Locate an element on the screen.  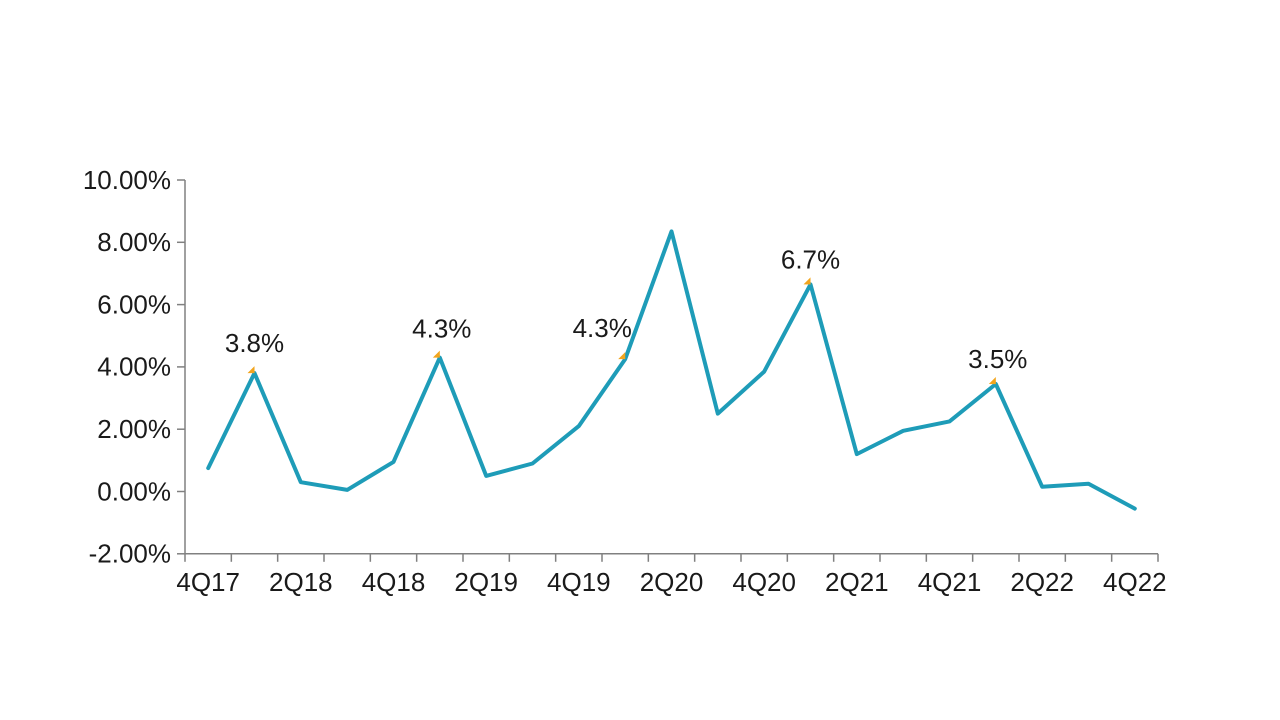
y-axis-tick-label: 0.00% is located at coordinates (134, 491).